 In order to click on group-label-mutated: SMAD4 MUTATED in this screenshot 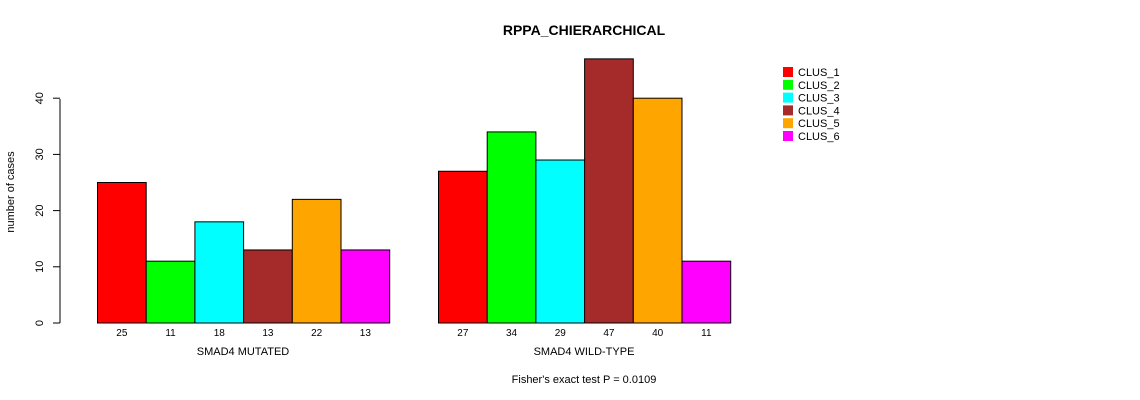, I will do `click(243, 352)`.